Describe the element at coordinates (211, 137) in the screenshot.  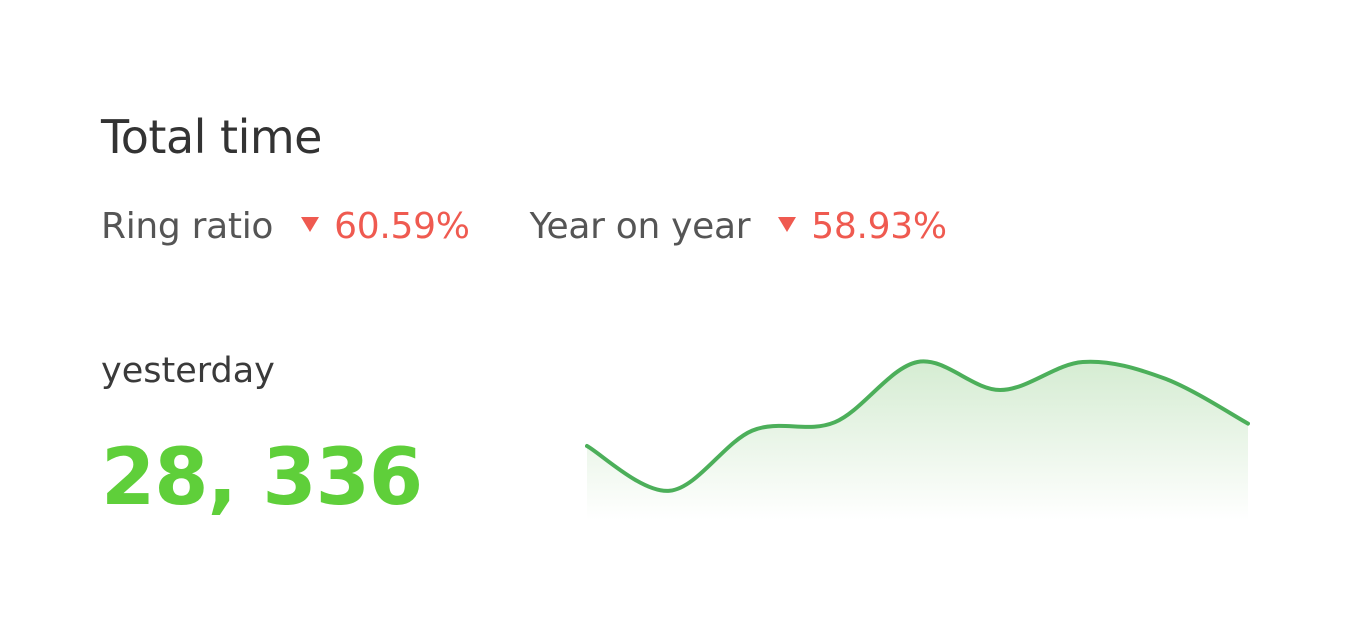
I see `card-title: Total time` at that location.